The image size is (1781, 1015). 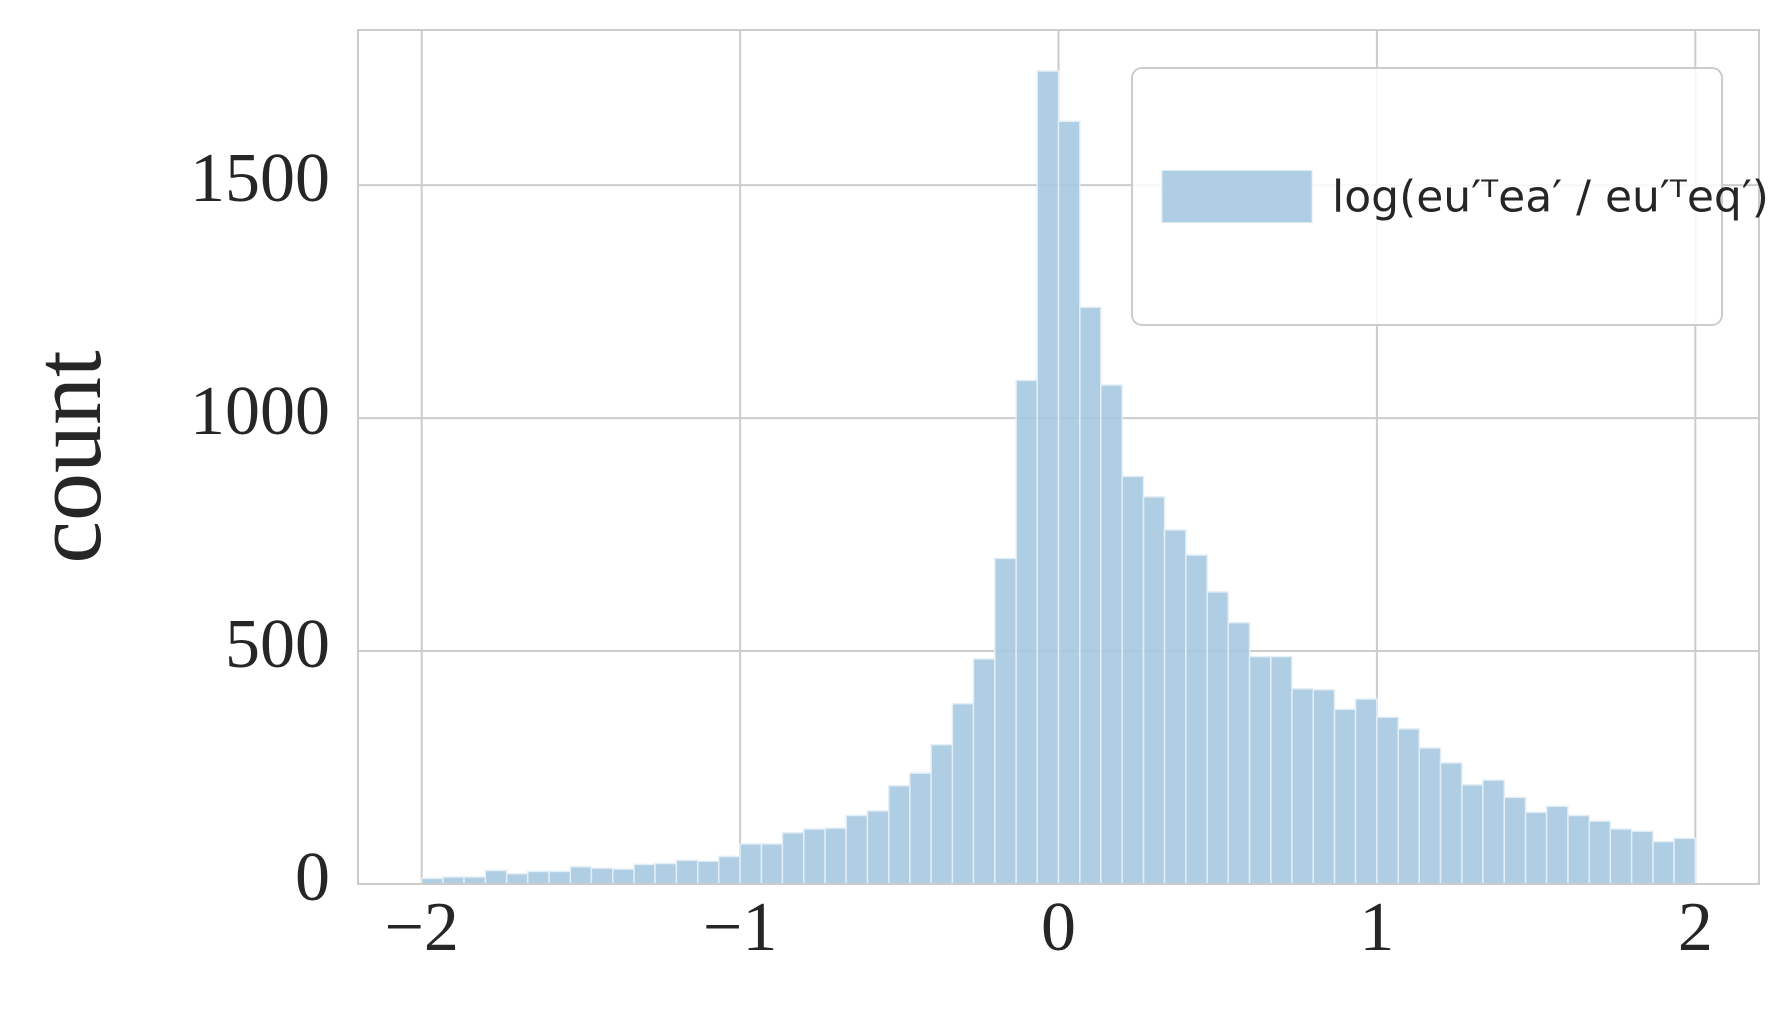 I want to click on x-tick-label: 2, so click(x=1695, y=927).